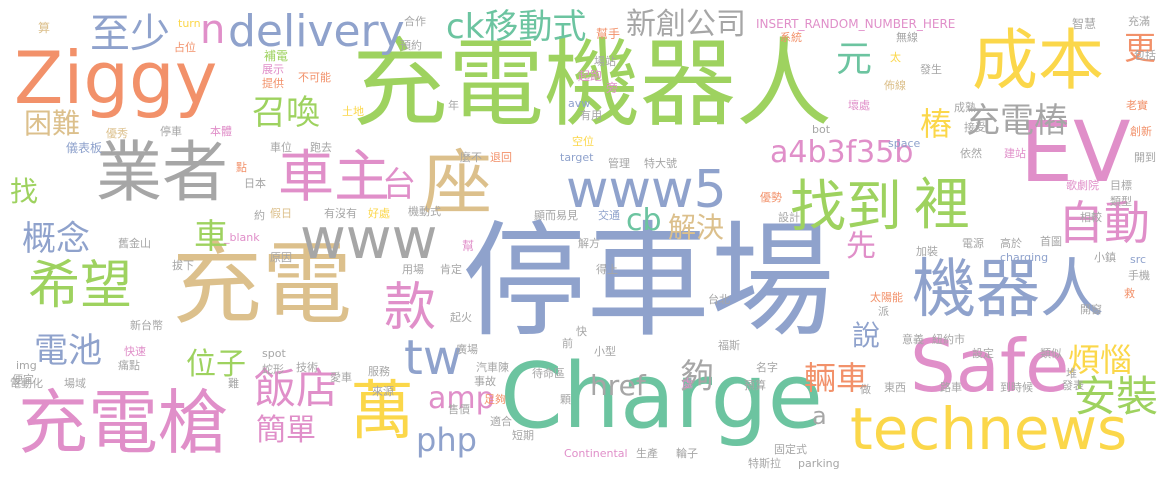  What do you see at coordinates (1075, 152) in the screenshot?
I see `word: EV` at bounding box center [1075, 152].